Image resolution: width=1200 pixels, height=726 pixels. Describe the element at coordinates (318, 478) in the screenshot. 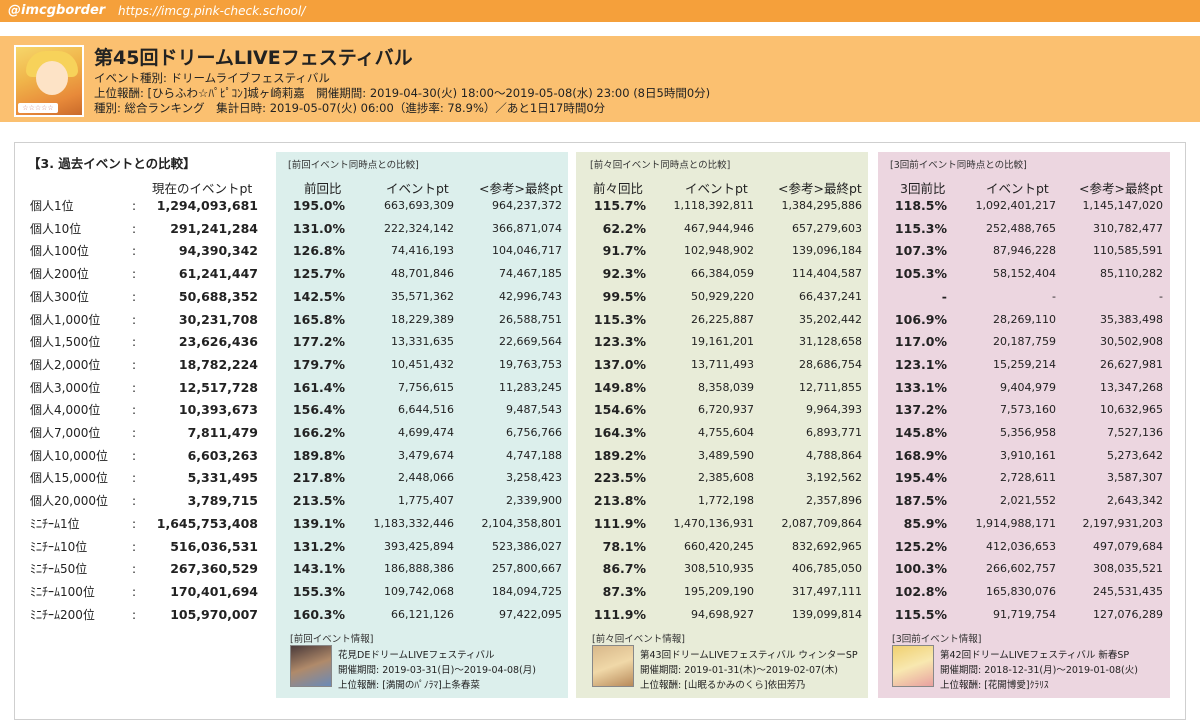

I see `prev-ratio-value: 217.8%` at that location.